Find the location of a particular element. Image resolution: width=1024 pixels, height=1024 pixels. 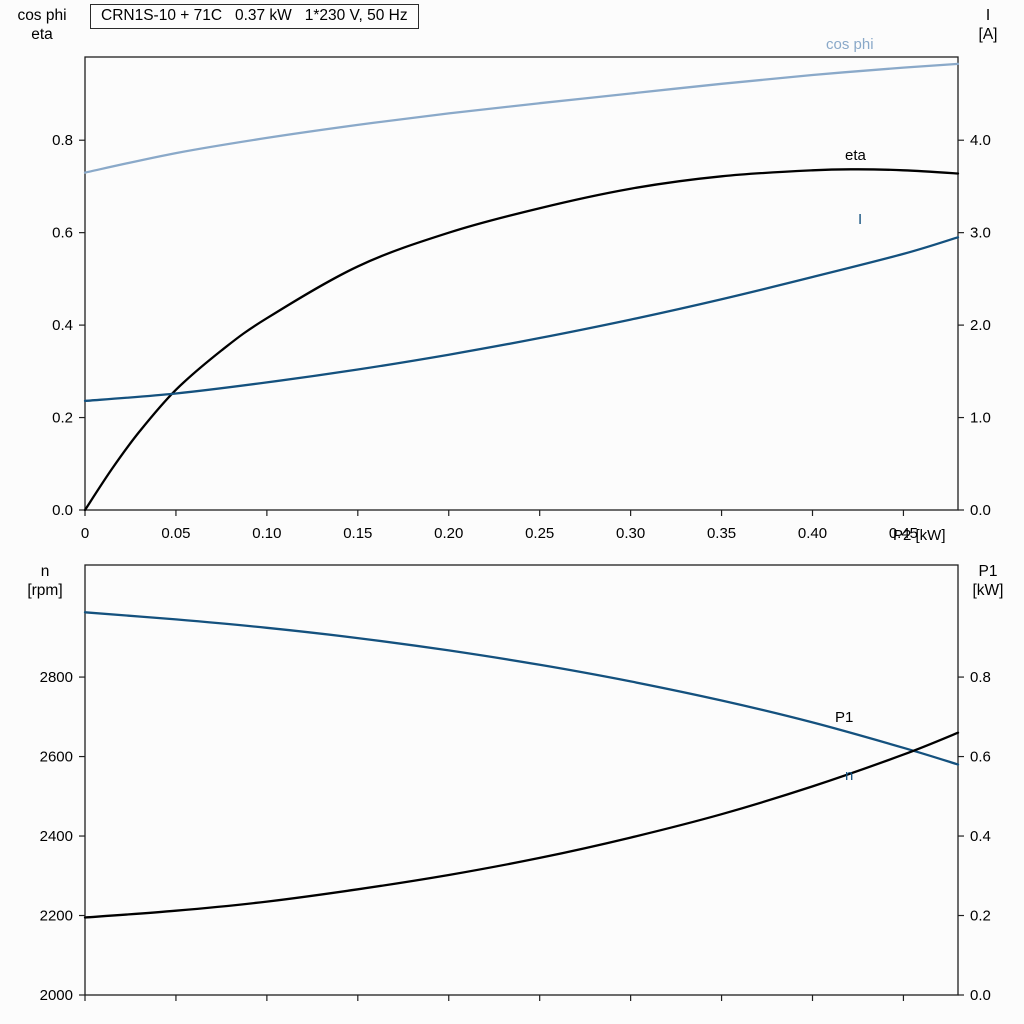

right-axis-title-current-unit: [A] is located at coordinates (988, 34).